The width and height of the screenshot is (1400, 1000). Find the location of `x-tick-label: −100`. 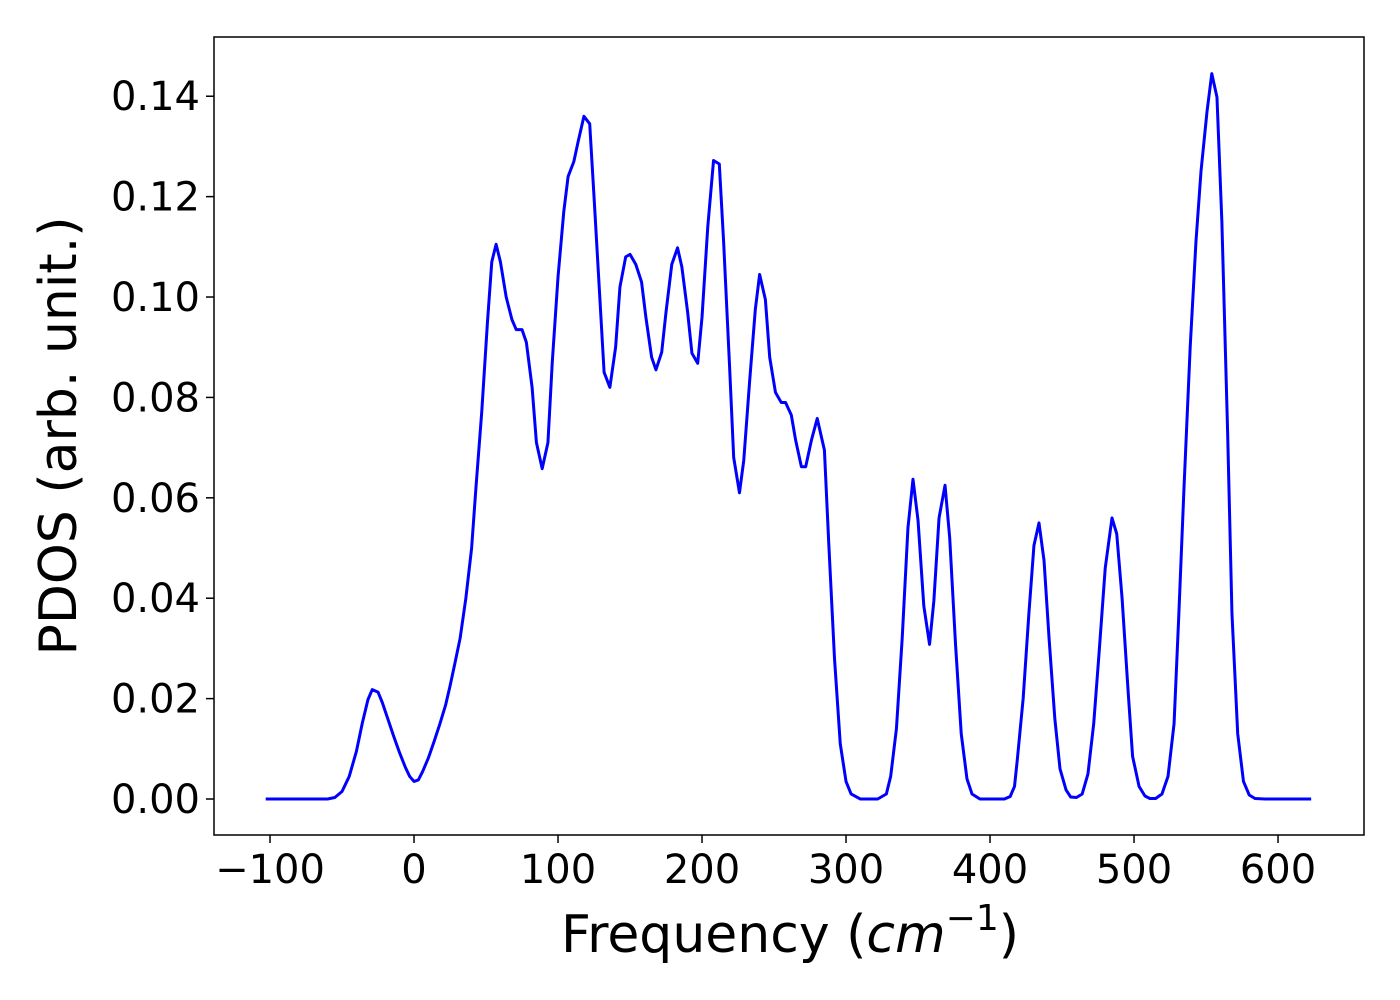

x-tick-label: −100 is located at coordinates (270, 870).